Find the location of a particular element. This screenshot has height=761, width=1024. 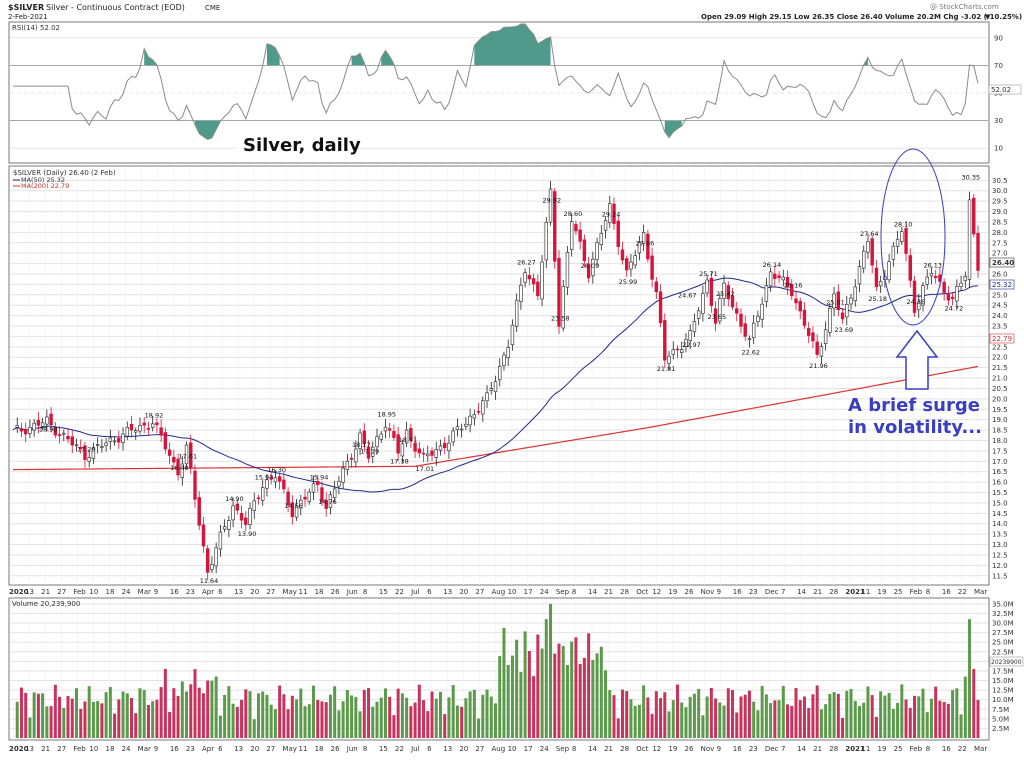

volume-tick-label: 17.5M is located at coordinates (1003, 671).